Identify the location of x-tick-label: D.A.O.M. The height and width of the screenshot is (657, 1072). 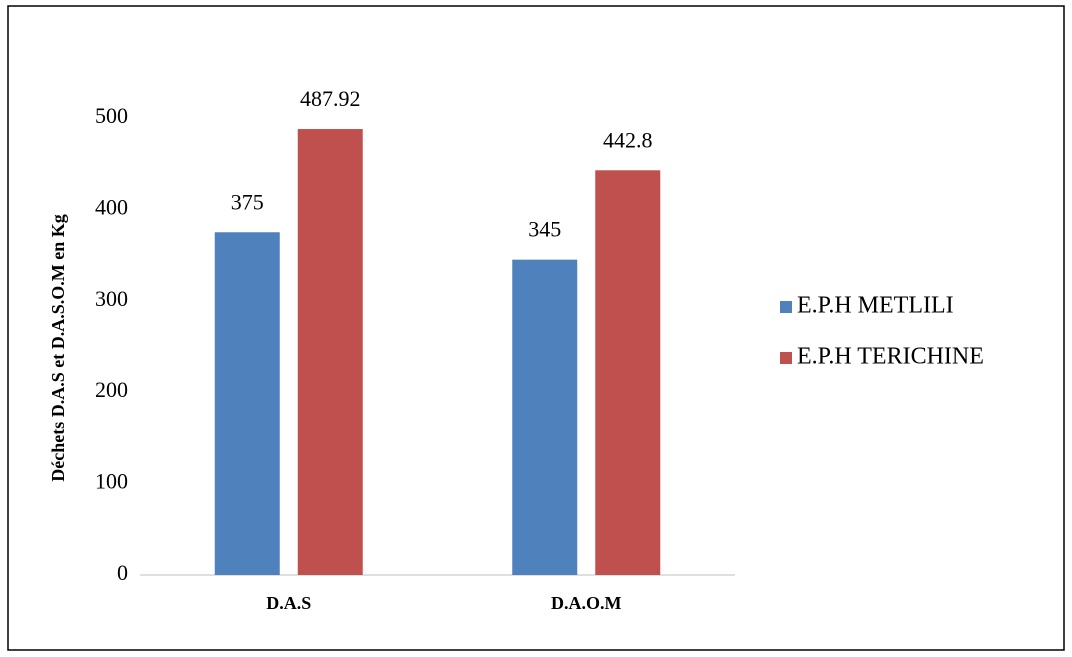
(586, 603).